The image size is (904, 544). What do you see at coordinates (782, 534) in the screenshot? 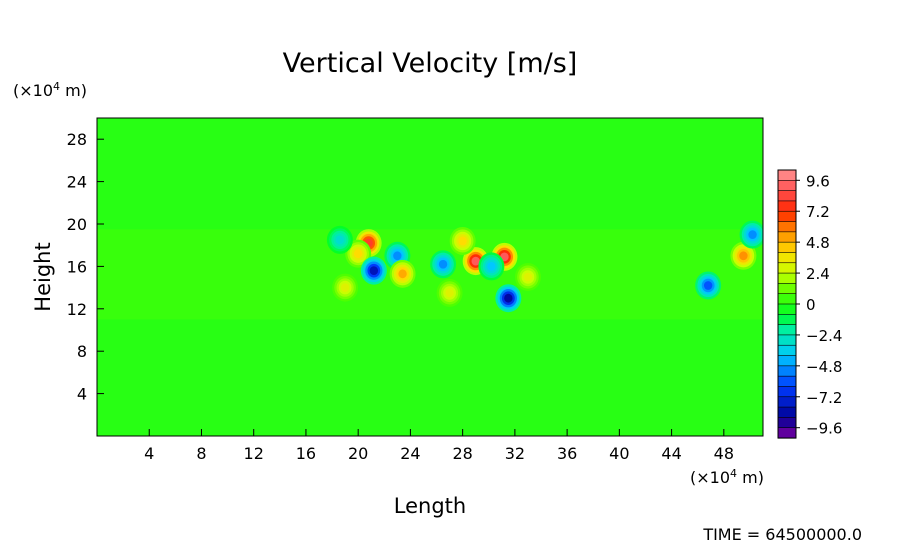
I see `time-label: TIME = 64500000.0` at bounding box center [782, 534].